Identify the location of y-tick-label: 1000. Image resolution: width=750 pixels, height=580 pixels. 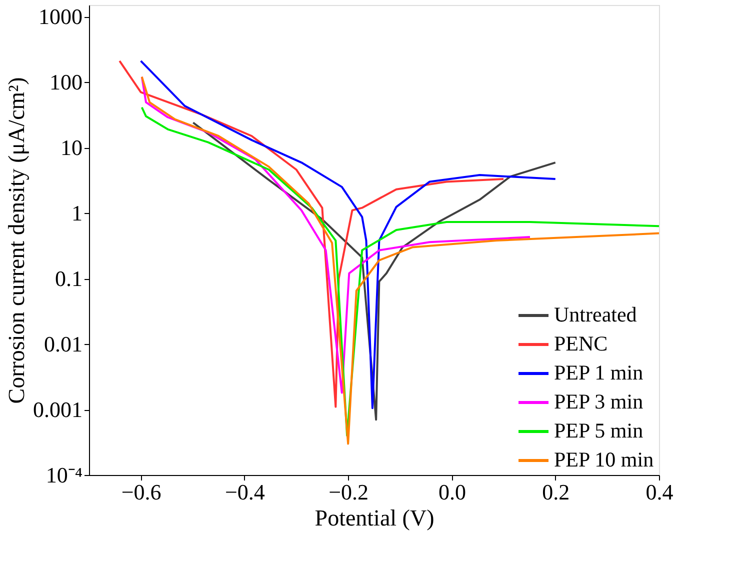
(60, 17).